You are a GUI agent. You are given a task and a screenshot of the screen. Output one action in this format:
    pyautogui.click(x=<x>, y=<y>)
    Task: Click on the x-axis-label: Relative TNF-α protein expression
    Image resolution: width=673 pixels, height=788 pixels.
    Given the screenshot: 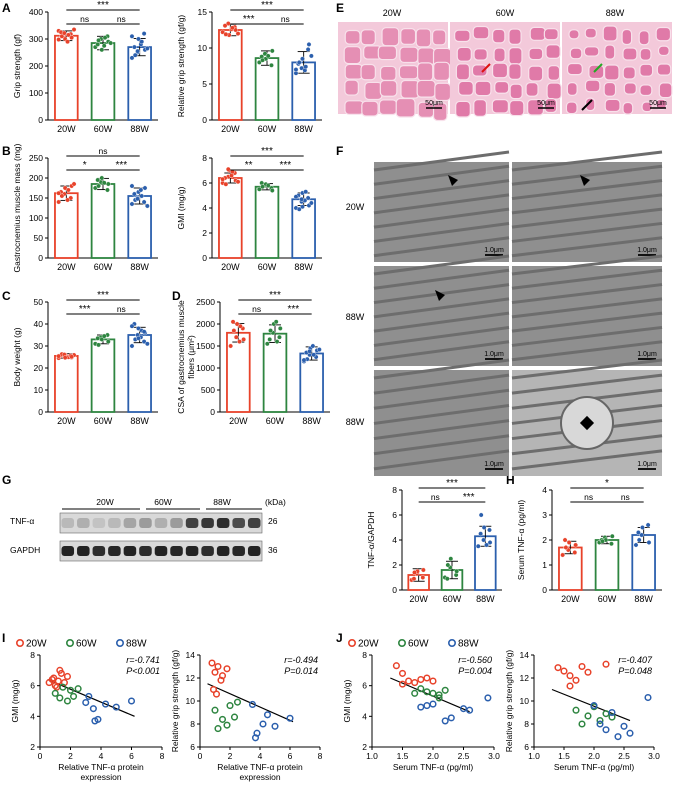 What is the action you would take?
    pyautogui.click(x=101, y=772)
    